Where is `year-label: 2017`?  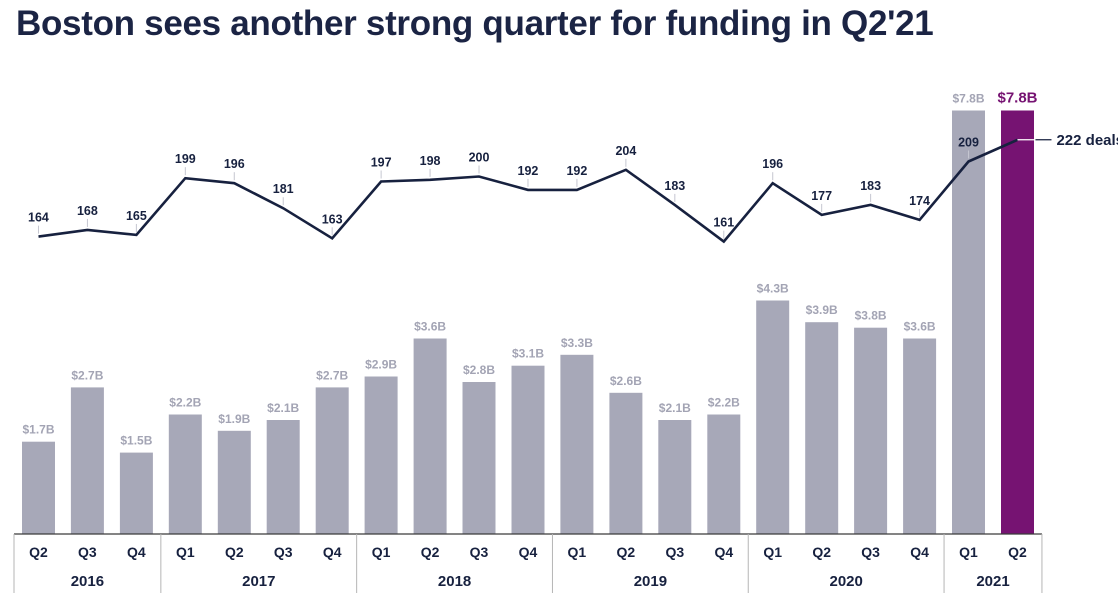 year-label: 2017 is located at coordinates (258, 581).